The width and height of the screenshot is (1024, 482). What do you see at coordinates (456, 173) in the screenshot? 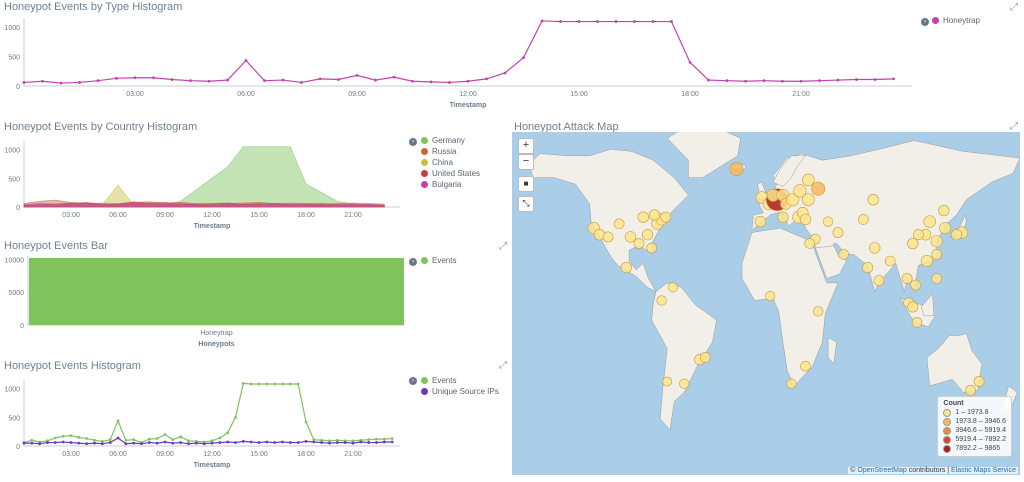
I see `legend-label: United States` at bounding box center [456, 173].